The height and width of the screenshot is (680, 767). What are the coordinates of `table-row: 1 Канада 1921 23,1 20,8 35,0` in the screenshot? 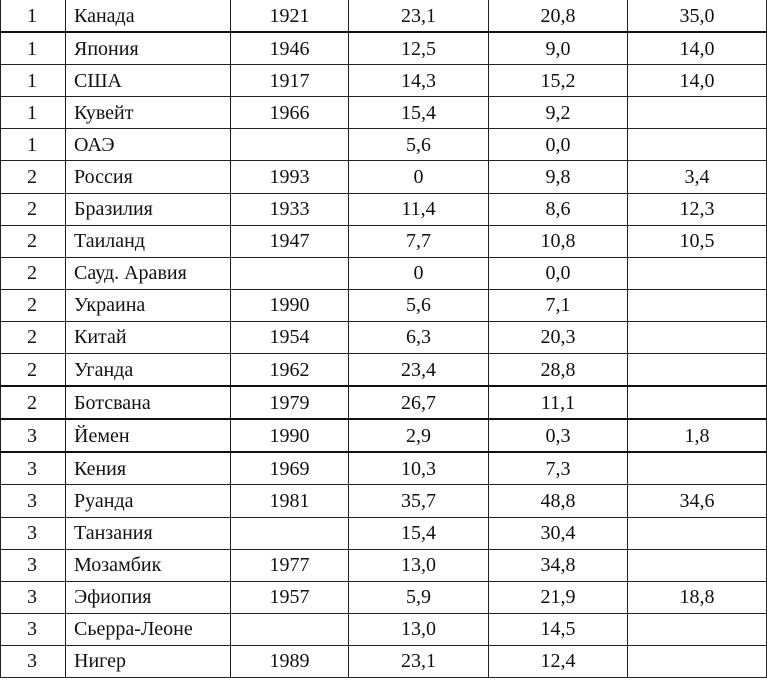 It's located at (383, 16).